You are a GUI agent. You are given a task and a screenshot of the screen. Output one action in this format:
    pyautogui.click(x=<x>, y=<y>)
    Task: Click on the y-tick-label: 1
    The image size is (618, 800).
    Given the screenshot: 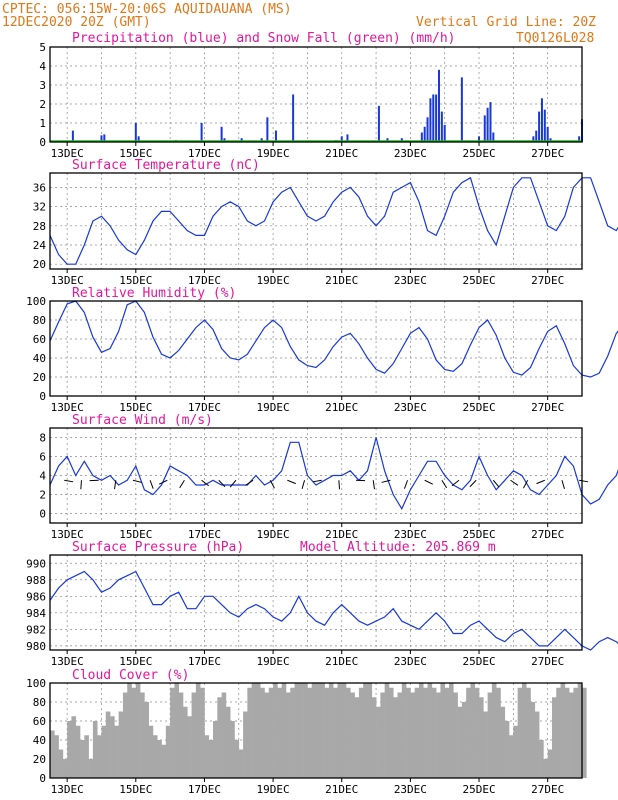 What is the action you would take?
    pyautogui.click(x=42, y=123)
    